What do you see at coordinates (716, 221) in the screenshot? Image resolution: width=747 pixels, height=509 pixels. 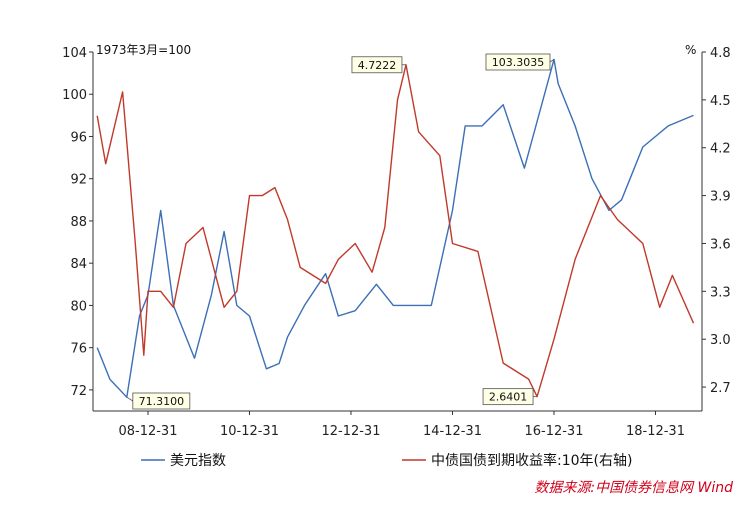 I see `right-ticks: 2.7 3.0 3.3 3.6 3.9 4.2 4.5 4.8` at bounding box center [716, 221].